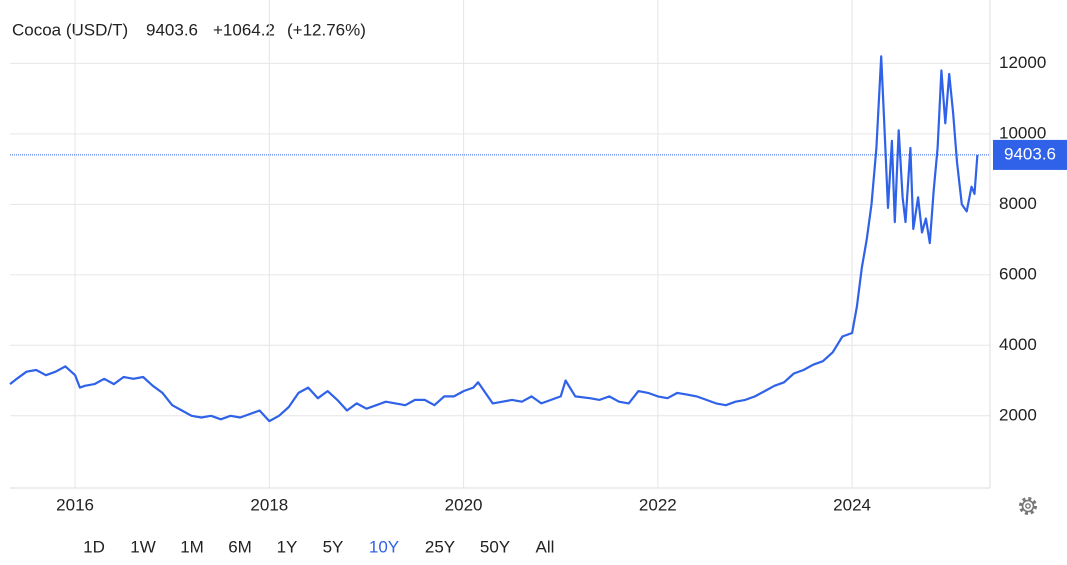 The width and height of the screenshot is (1067, 565). I want to click on range-button: 1M, so click(192, 546).